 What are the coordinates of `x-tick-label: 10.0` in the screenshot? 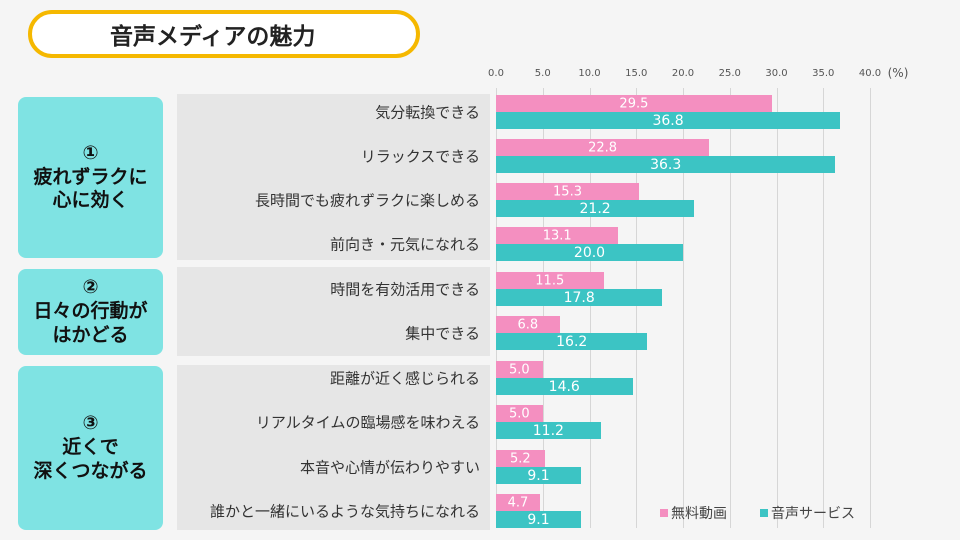 It's located at (589, 73).